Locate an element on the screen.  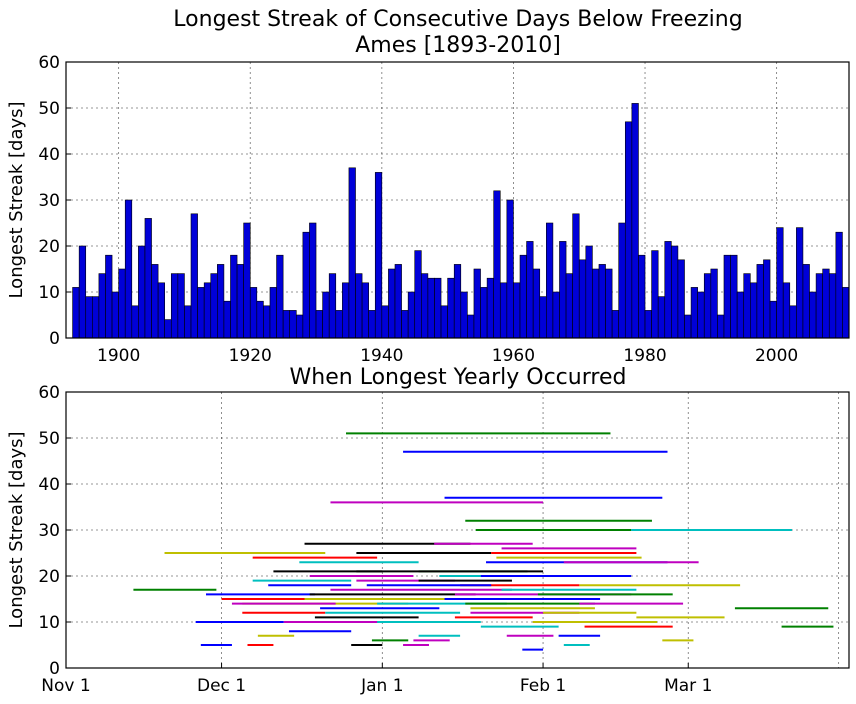
x-tick-label: Nov 1 is located at coordinates (65, 686).